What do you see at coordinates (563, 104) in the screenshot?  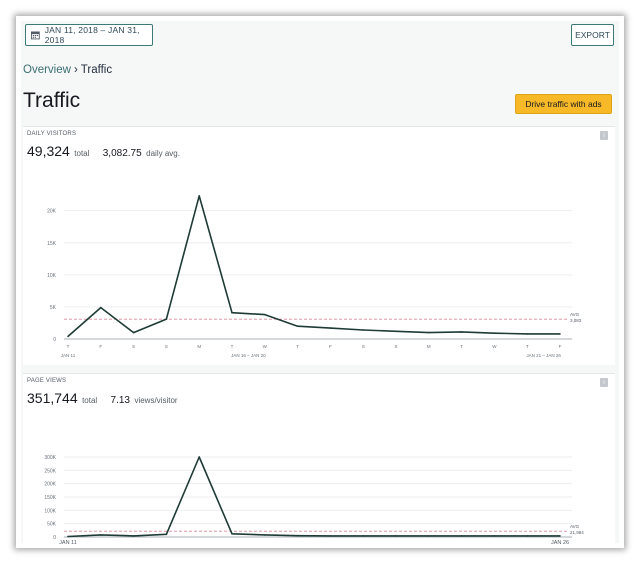 I see `drive-traffic-button: Drive traffic with ads` at bounding box center [563, 104].